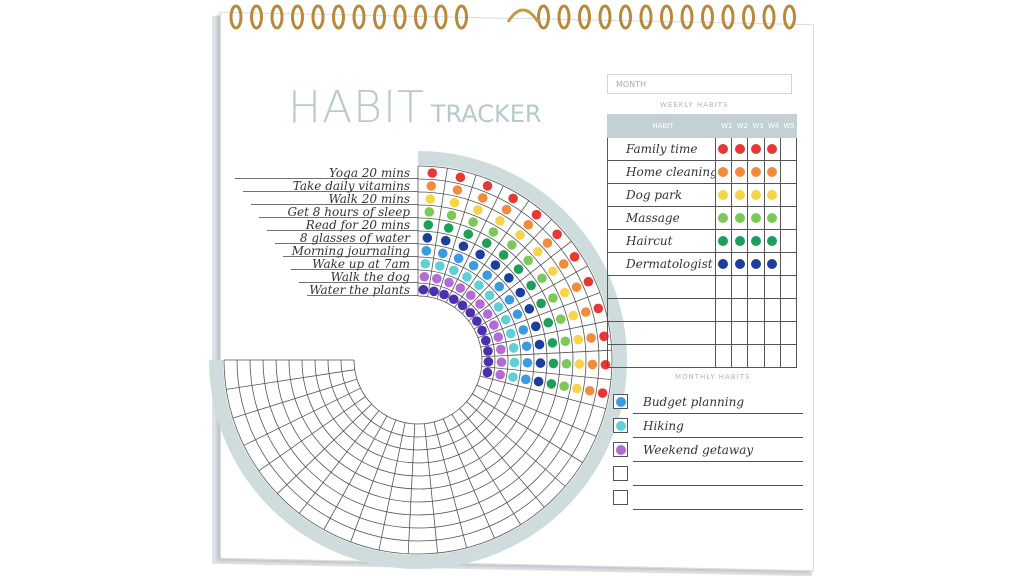 This screenshot has height=576, width=1024. What do you see at coordinates (699, 84) in the screenshot?
I see `month-field: MONTH` at bounding box center [699, 84].